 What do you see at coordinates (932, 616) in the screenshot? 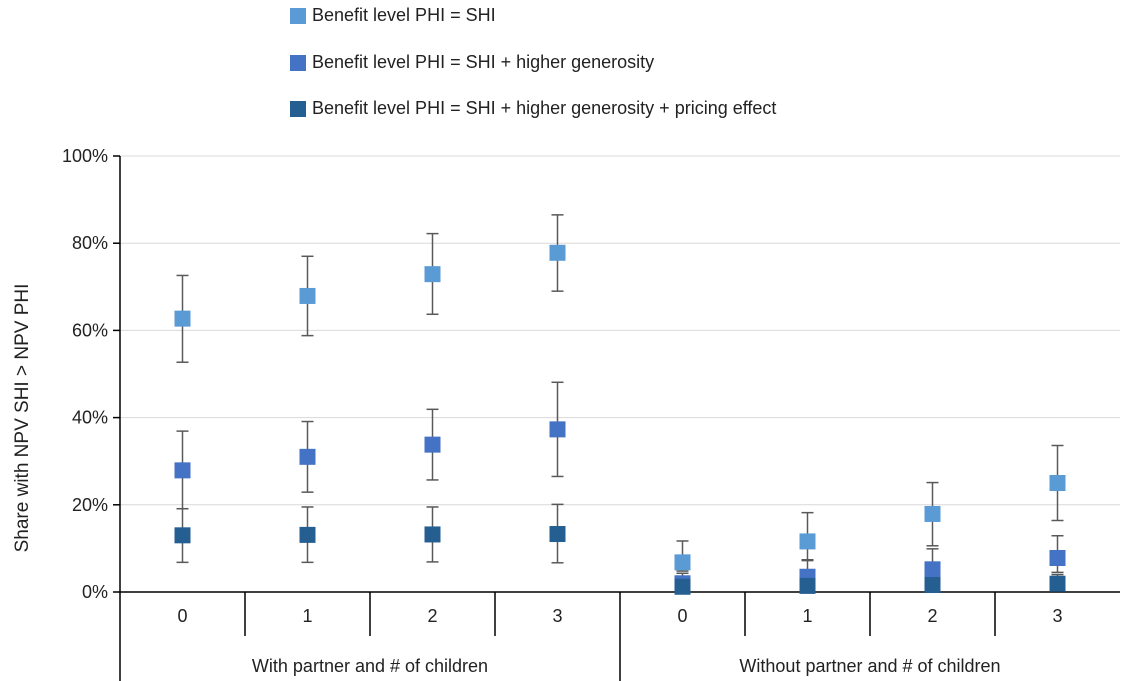
I see `x-tick-label-6: 2` at bounding box center [932, 616].